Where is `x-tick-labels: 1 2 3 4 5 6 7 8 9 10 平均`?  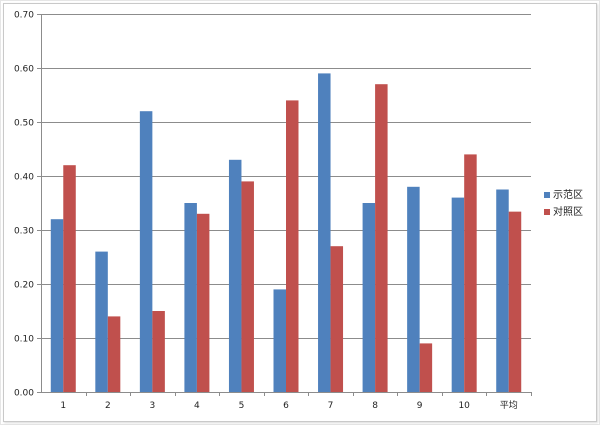
x-tick-labels: 1 2 3 4 5 6 7 8 9 10 平均 is located at coordinates (288, 405).